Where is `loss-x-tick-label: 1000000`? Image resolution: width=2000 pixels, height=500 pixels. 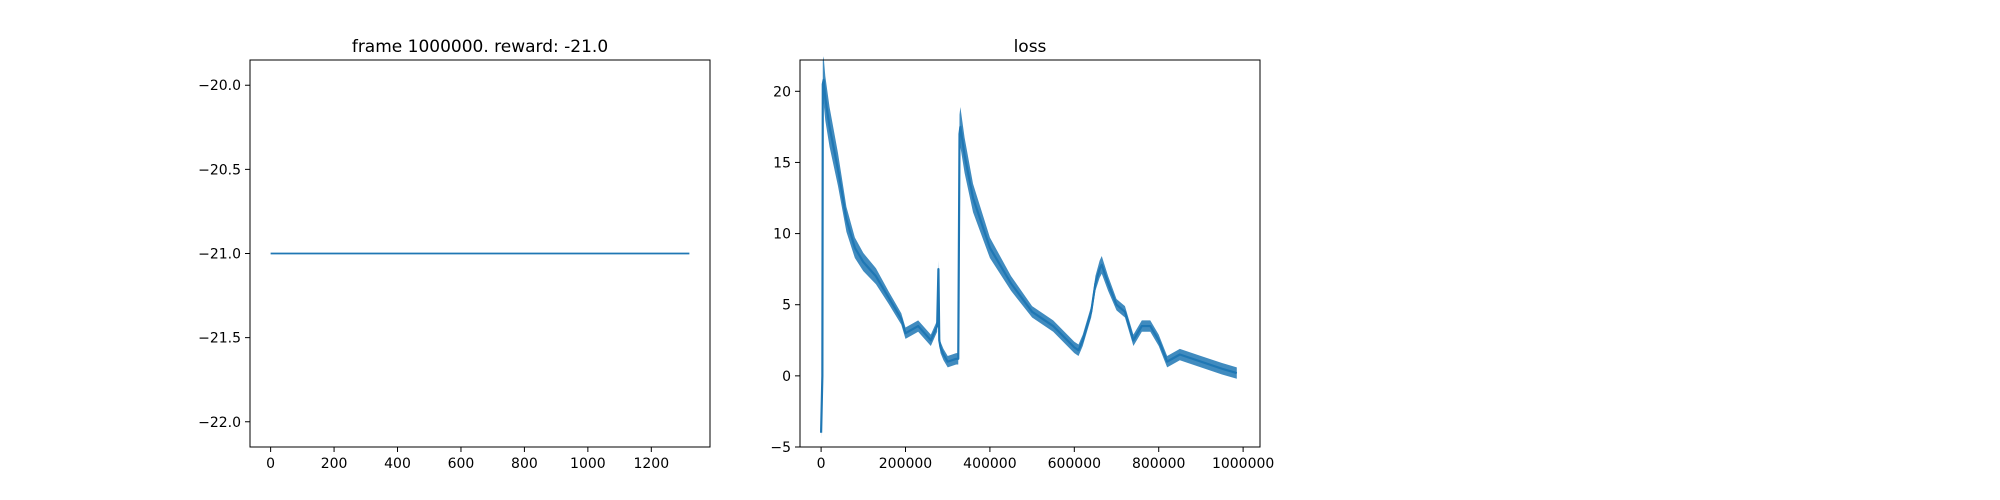
loss-x-tick-label: 1000000 is located at coordinates (1243, 464).